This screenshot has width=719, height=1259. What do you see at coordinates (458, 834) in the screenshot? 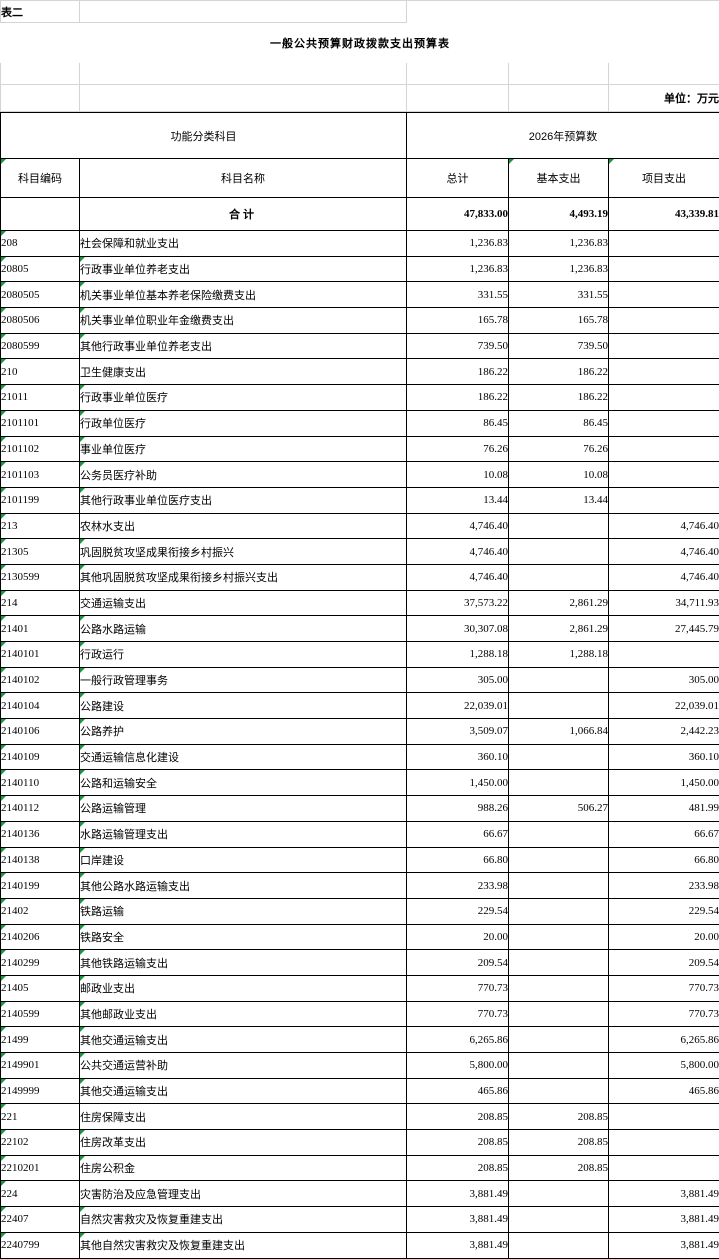
I see `row-total: 66.67` at bounding box center [458, 834].